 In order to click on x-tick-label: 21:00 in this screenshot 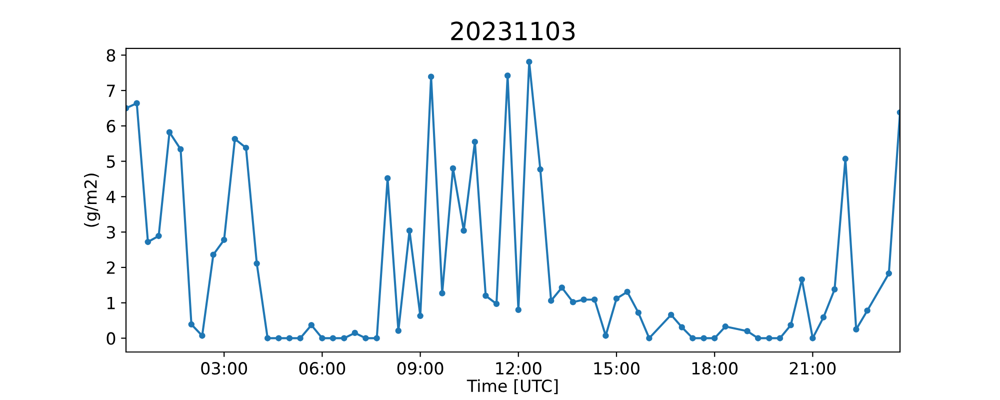, I will do `click(813, 368)`.